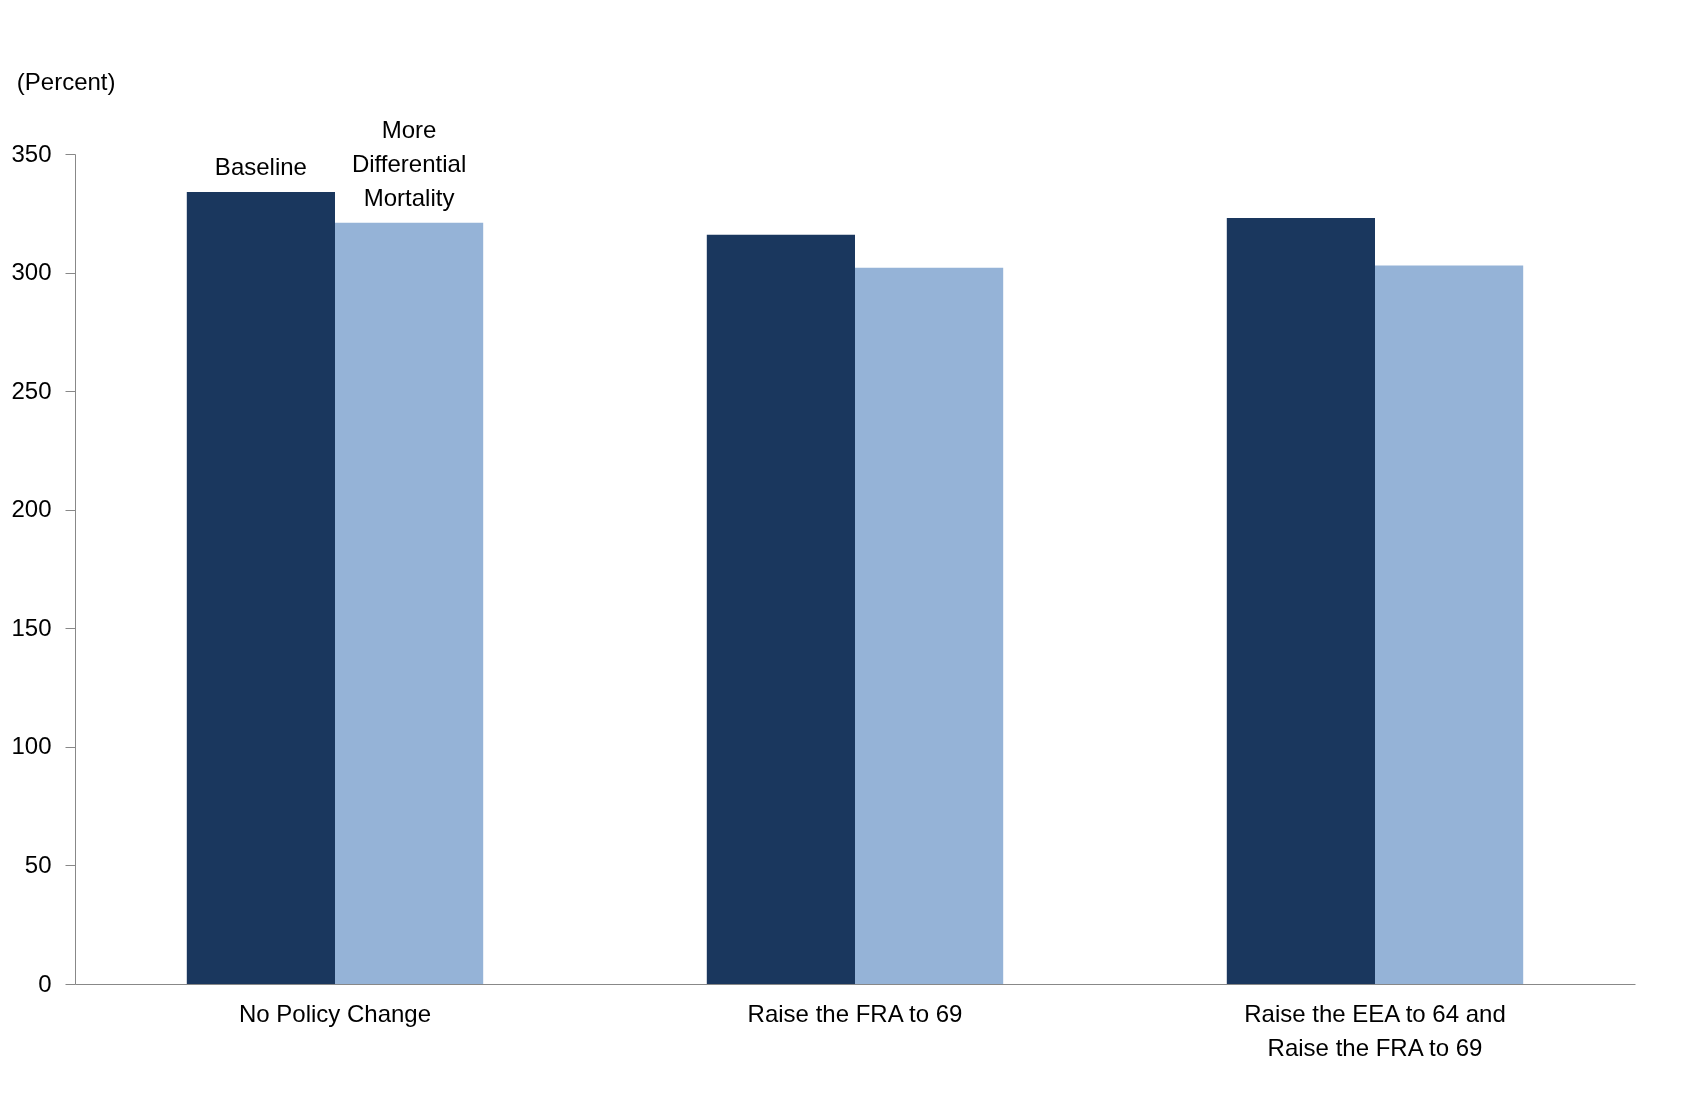  Describe the element at coordinates (1375, 1030) in the screenshot. I see `x-tick-label: Raise the EEA to 64 and Raise the FRA to 69` at that location.